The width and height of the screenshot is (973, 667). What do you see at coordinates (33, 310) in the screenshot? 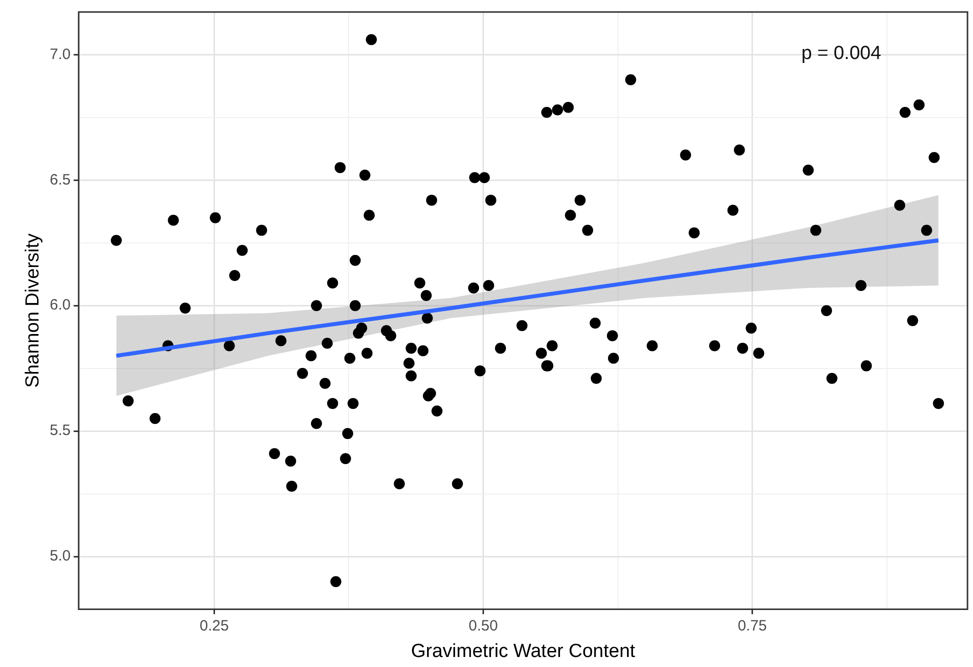
I see `y-axis-title: Shannon Diversity` at bounding box center [33, 310].